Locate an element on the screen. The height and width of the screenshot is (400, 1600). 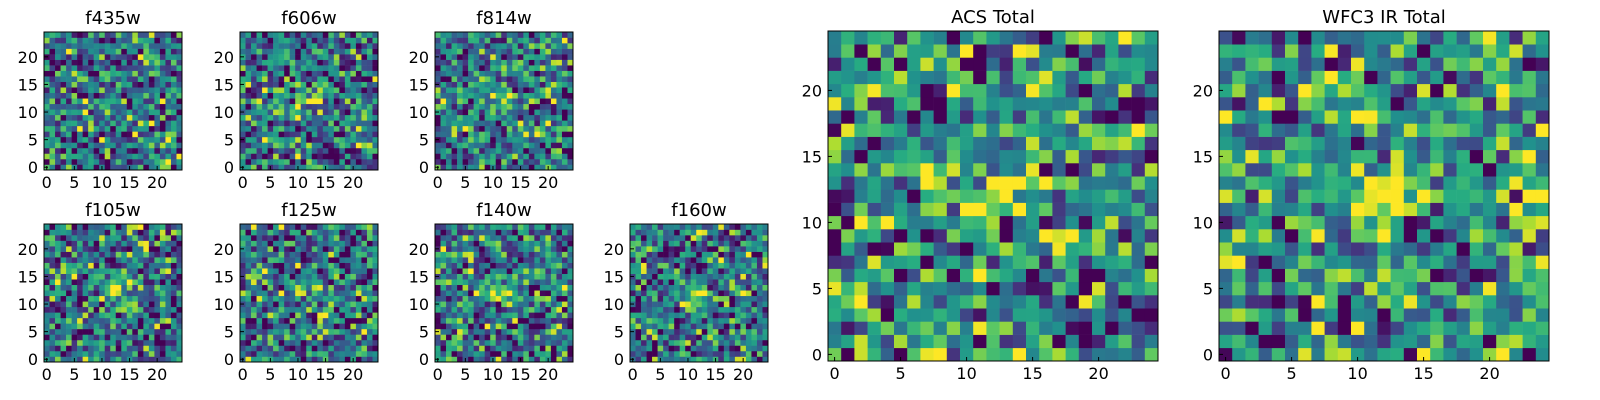
x-tick-label: 20 is located at coordinates (548, 374).